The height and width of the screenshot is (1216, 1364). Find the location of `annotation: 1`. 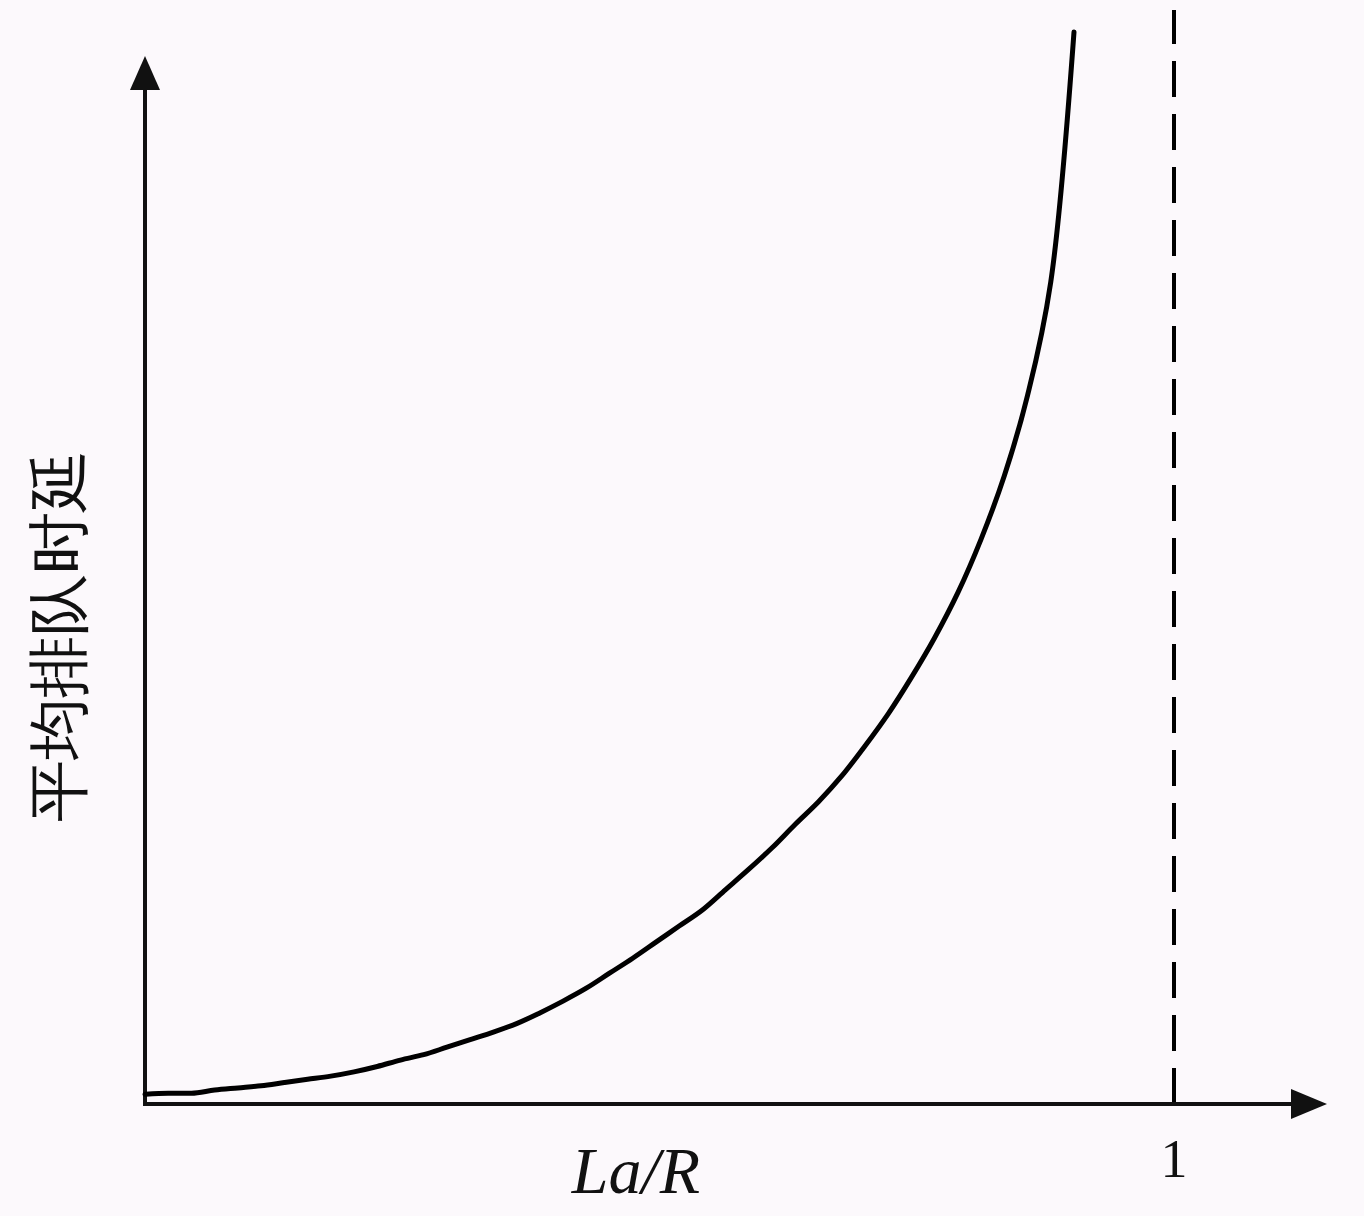

annotation: 1 is located at coordinates (1174, 599).